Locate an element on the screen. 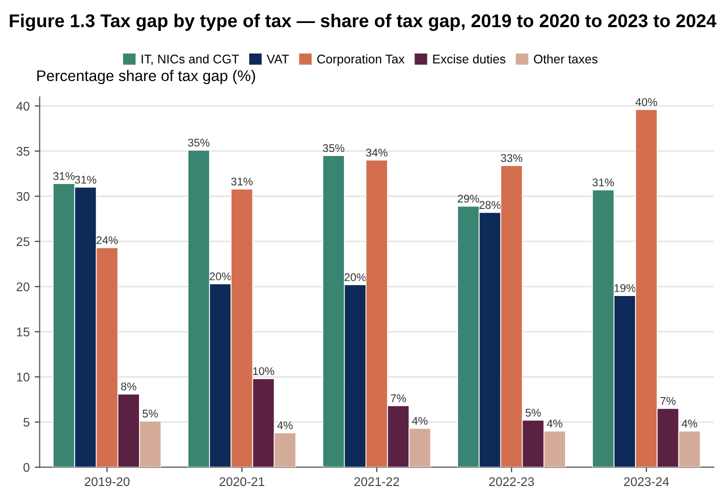 This screenshot has width=721, height=497. data-label: 40% is located at coordinates (647, 102).